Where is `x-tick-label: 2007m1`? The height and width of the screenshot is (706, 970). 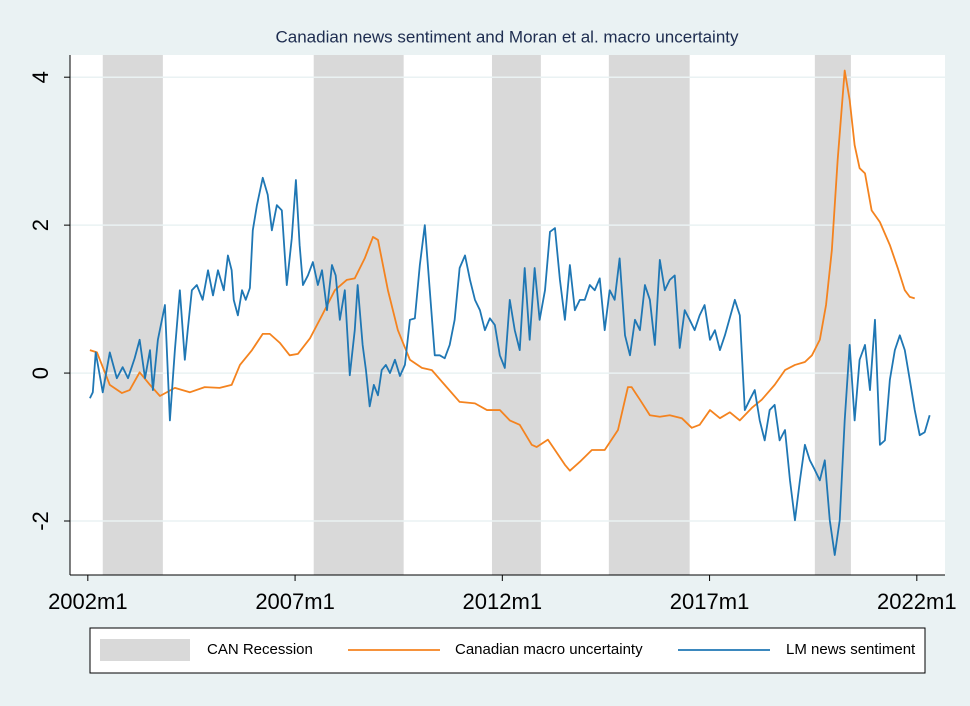 x-tick-label: 2007m1 is located at coordinates (295, 601).